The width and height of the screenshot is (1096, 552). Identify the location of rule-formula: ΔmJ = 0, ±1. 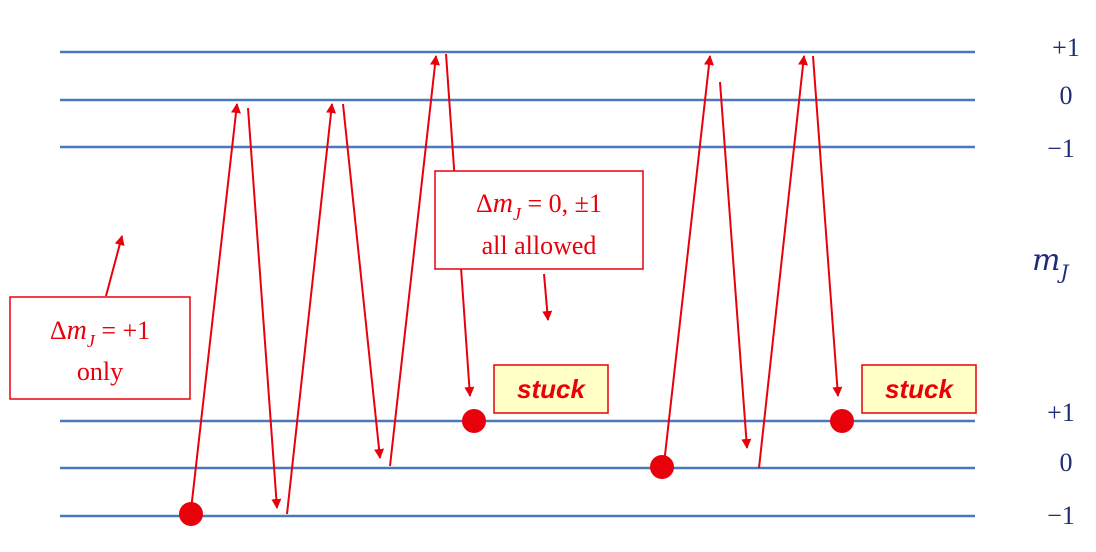
(539, 206).